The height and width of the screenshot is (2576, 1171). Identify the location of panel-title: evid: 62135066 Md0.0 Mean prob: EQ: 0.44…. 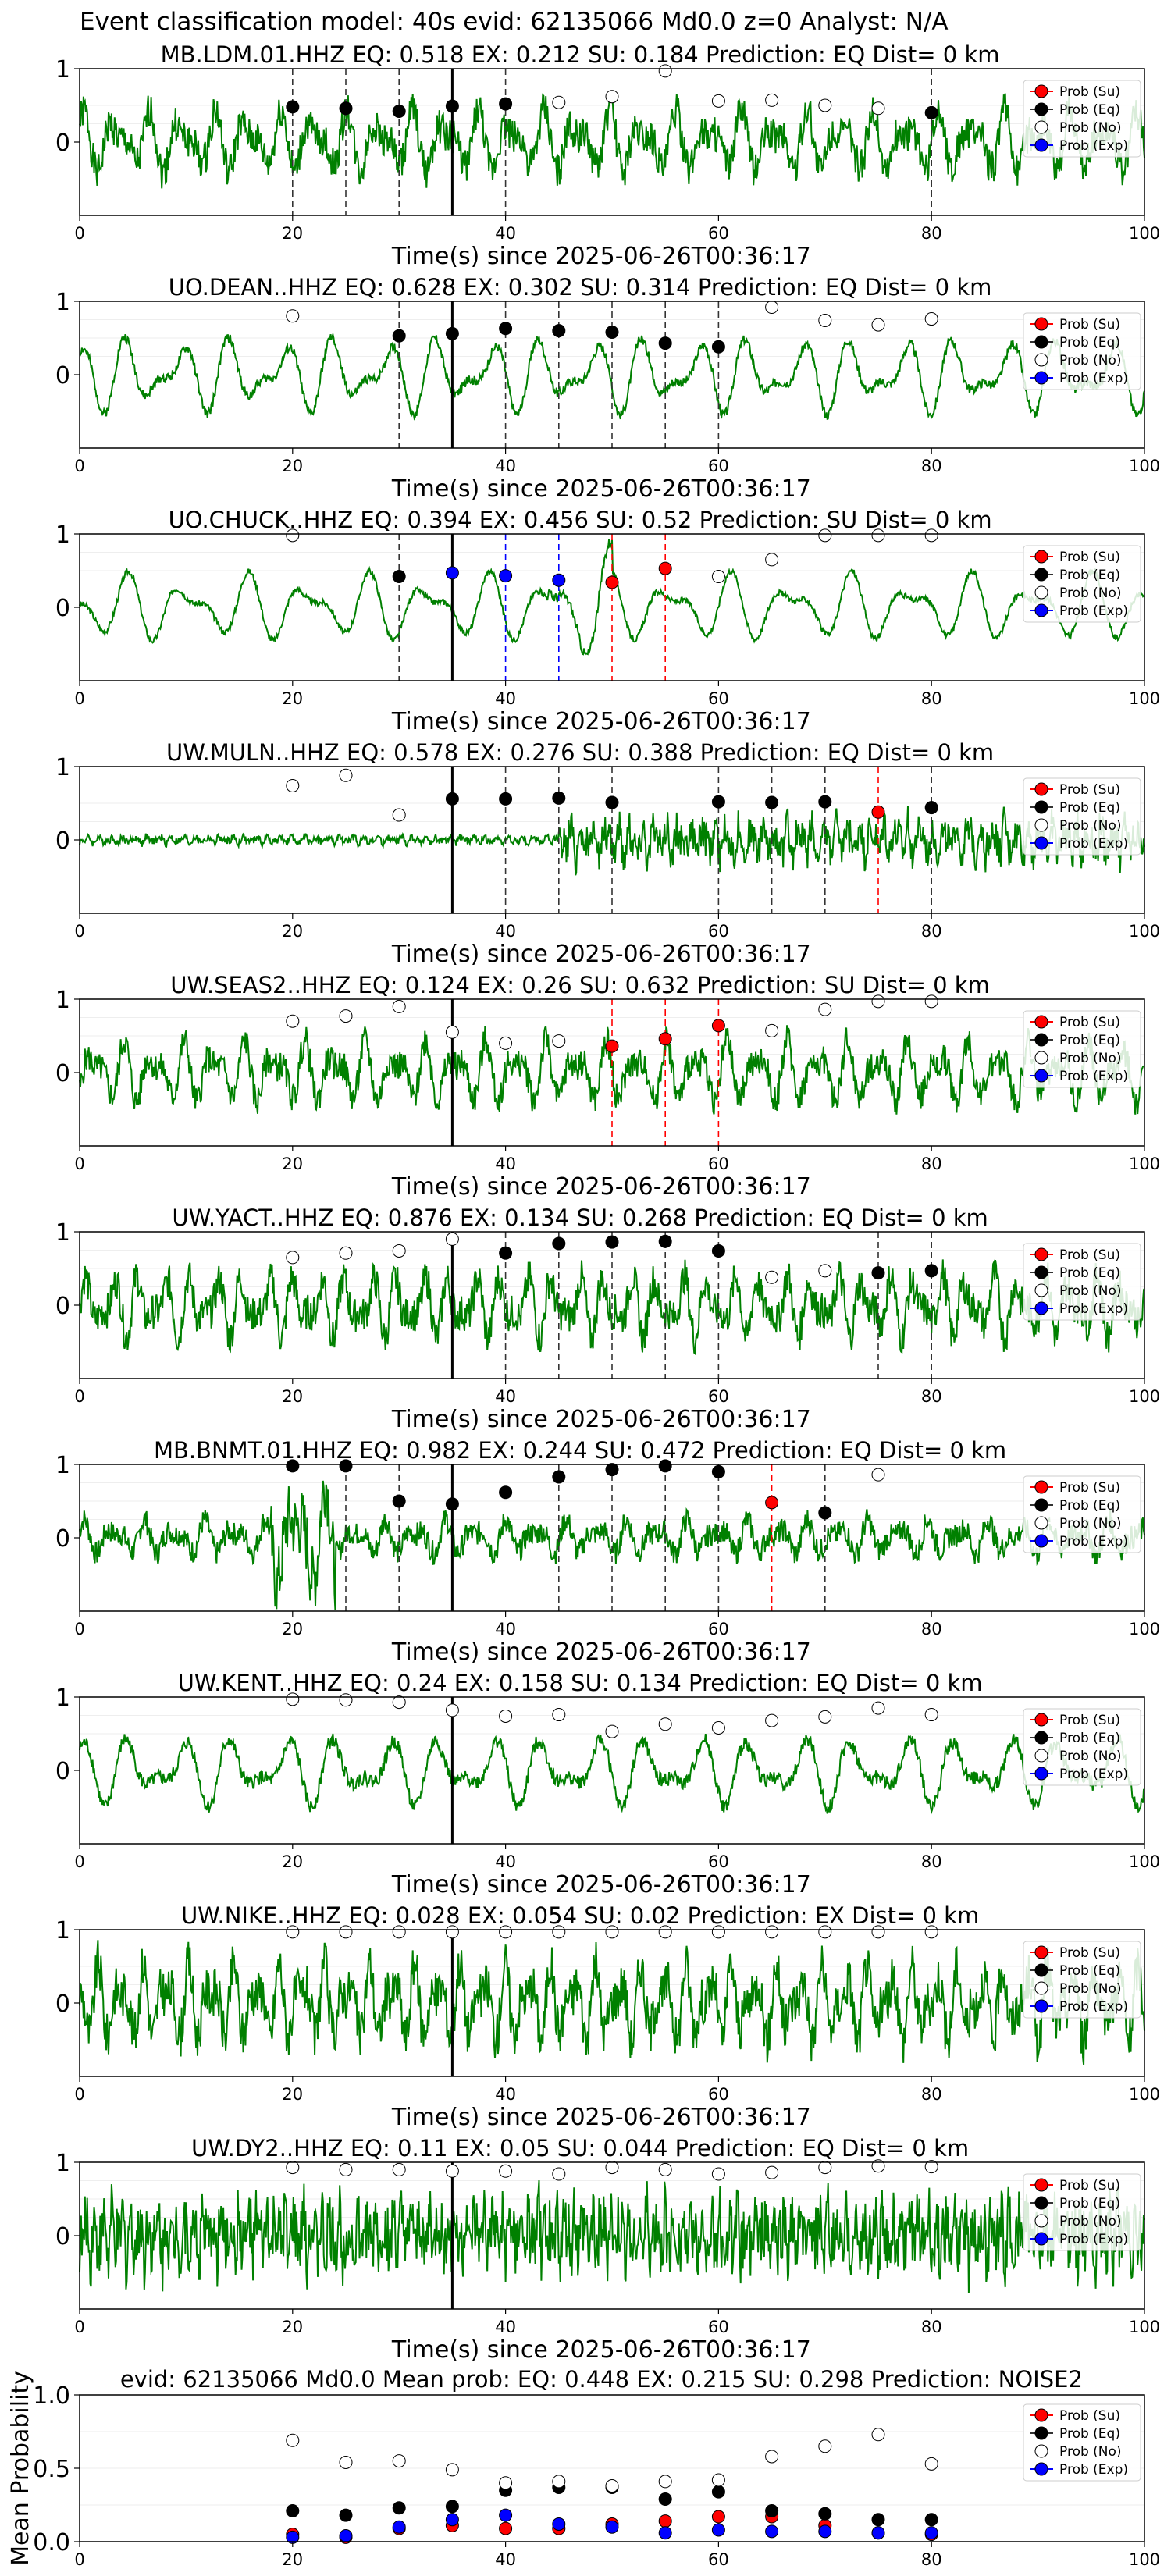
(601, 2379).